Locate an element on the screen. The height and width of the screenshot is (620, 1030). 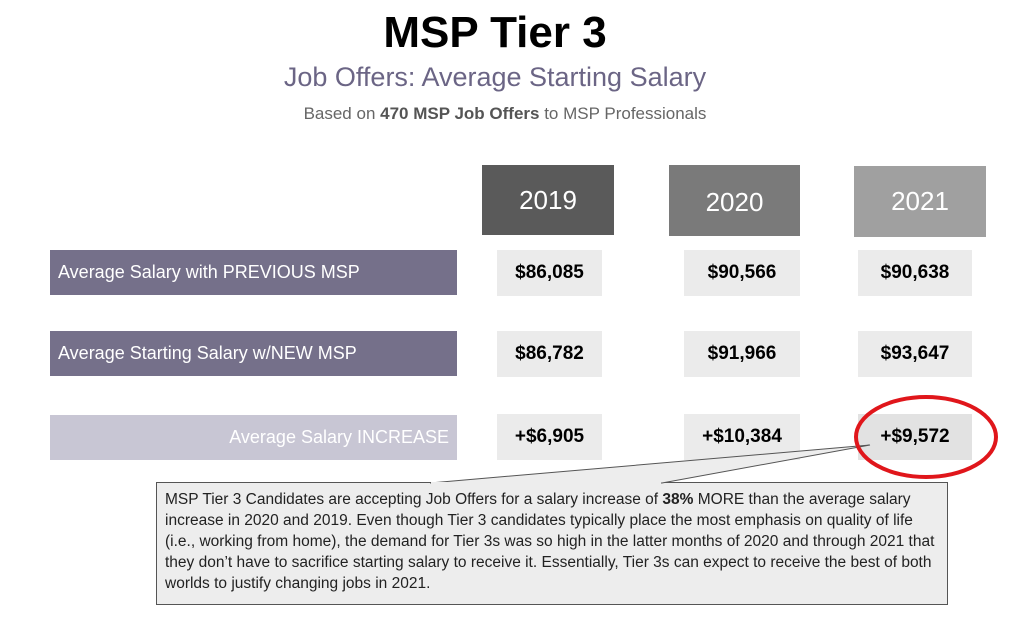
value-cell-highlighted: +$9,572 is located at coordinates (915, 437).